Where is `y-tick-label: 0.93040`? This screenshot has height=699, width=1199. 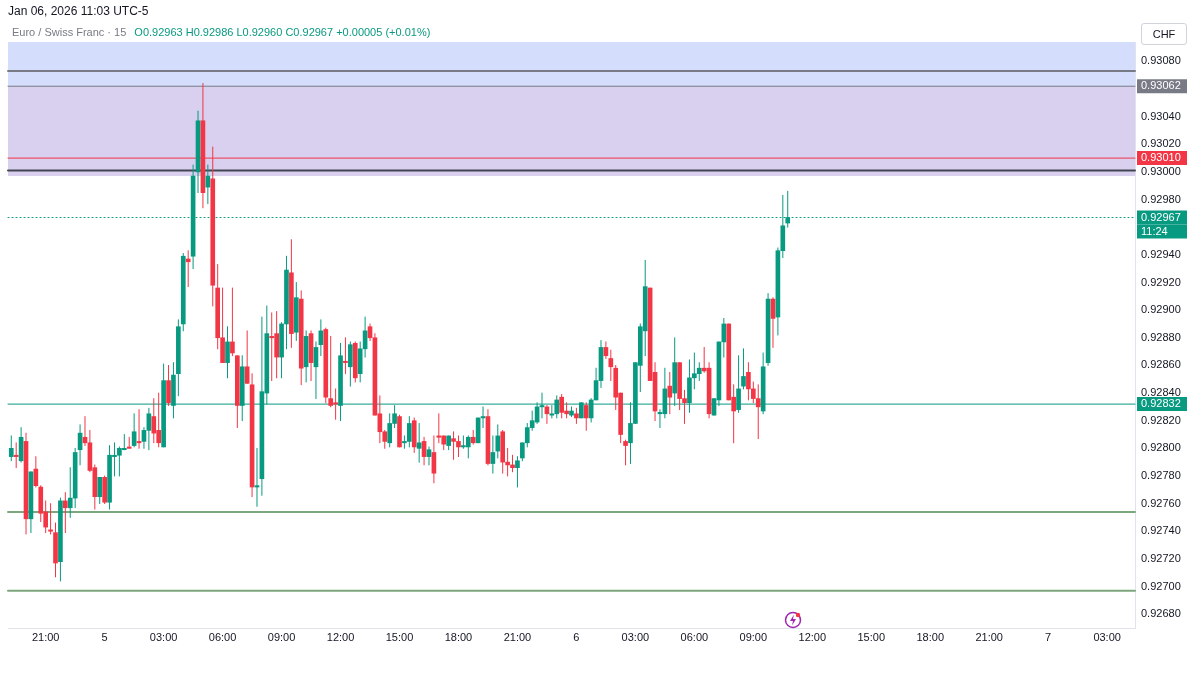
y-tick-label: 0.93040 is located at coordinates (1161, 115).